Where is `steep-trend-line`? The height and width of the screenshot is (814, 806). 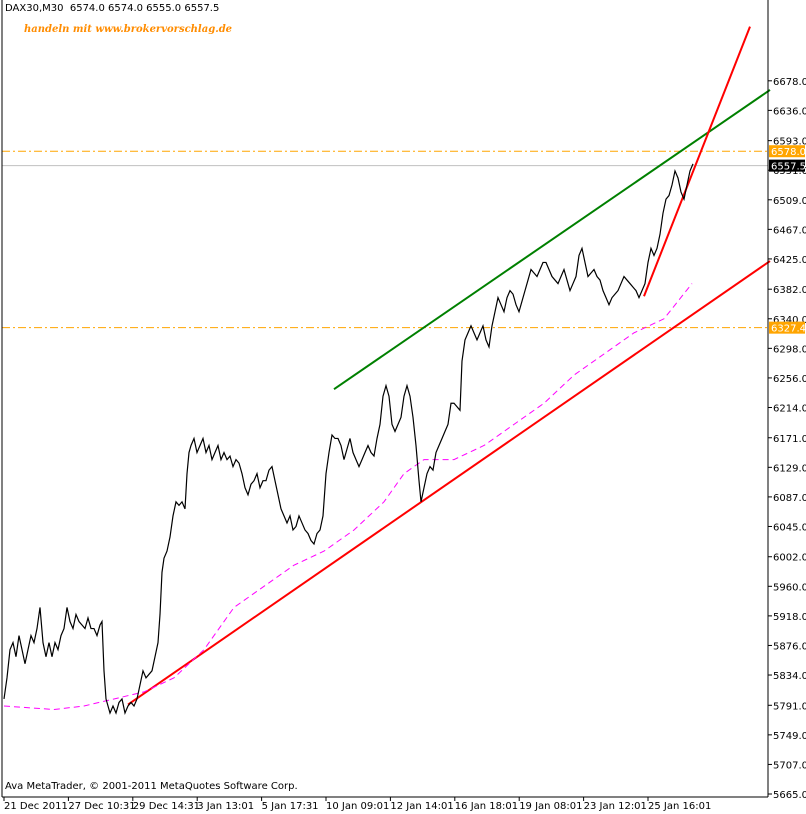
steep-trend-line is located at coordinates (697, 161).